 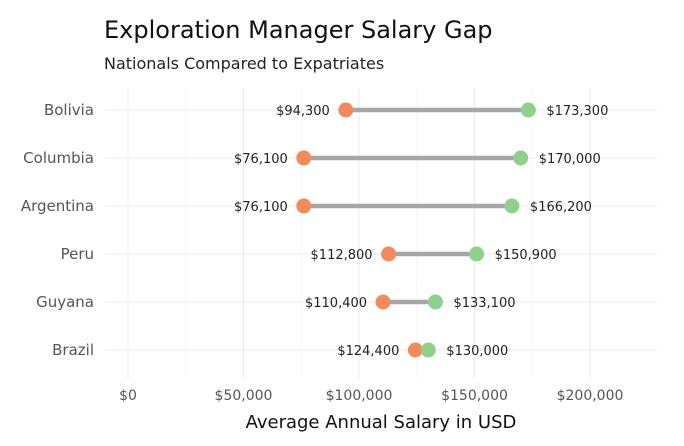 I want to click on x-tick-labels: $0 $50,000 $100,000 $150,000 $200,000, so click(x=371, y=396).